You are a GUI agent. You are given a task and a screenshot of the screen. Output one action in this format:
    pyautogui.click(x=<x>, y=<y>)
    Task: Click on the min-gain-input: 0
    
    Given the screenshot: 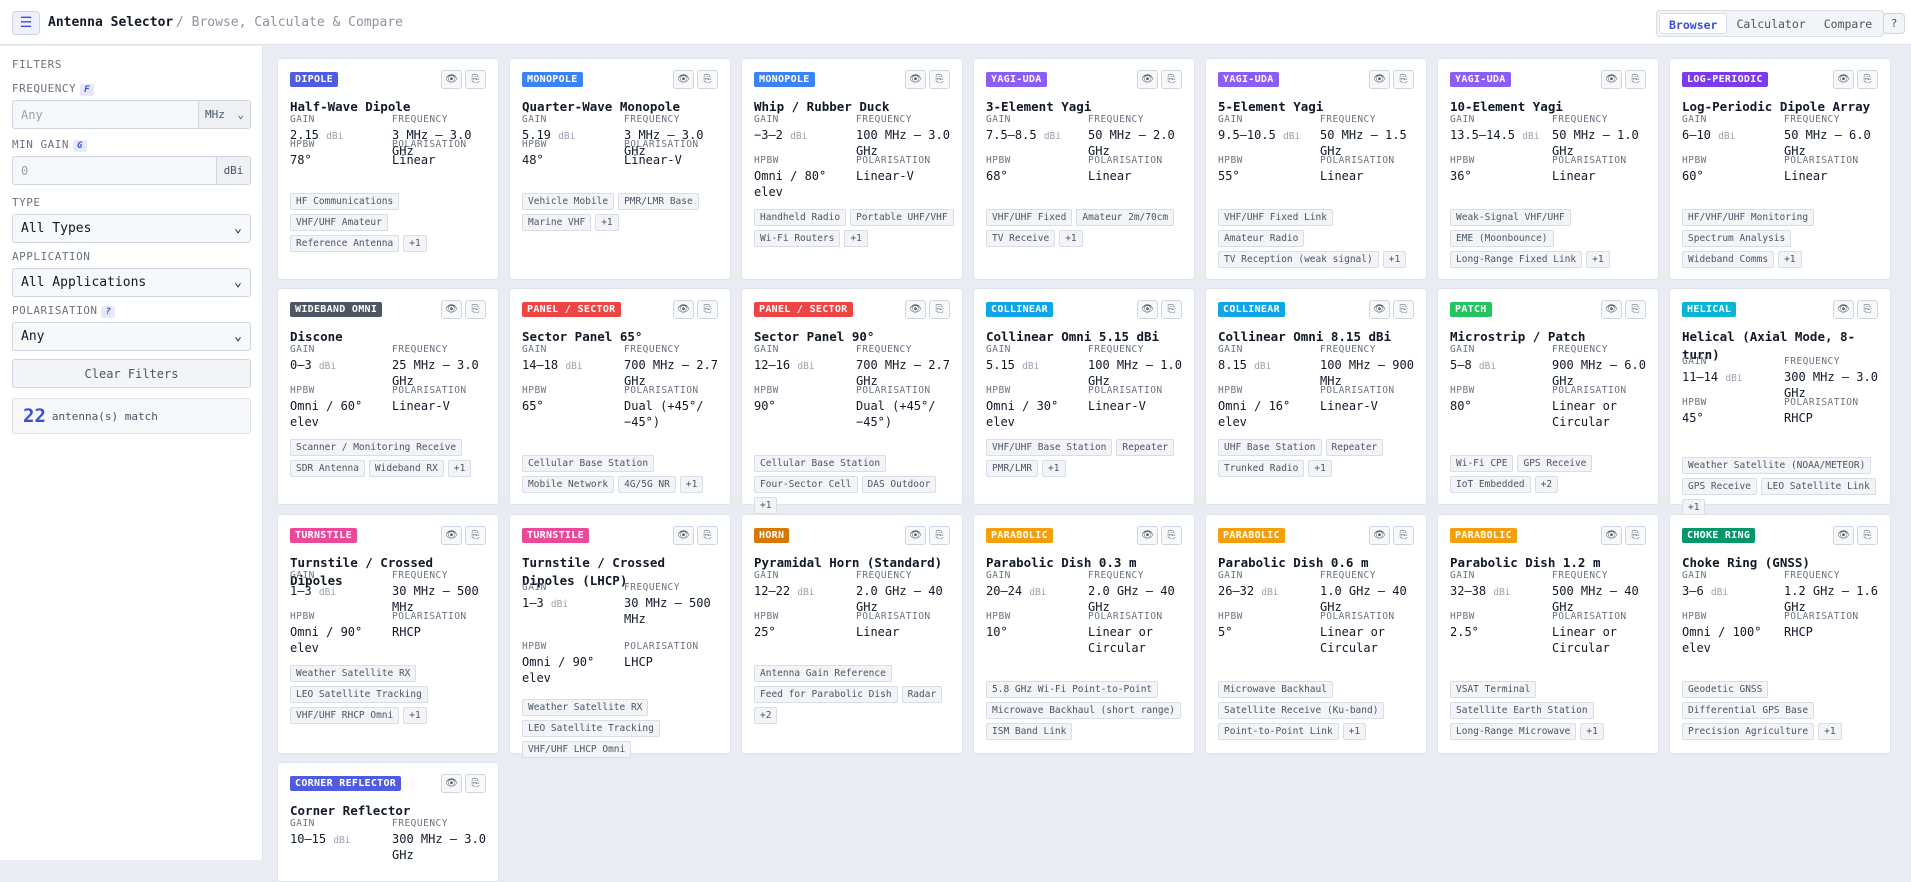 What is the action you would take?
    pyautogui.click(x=25, y=170)
    